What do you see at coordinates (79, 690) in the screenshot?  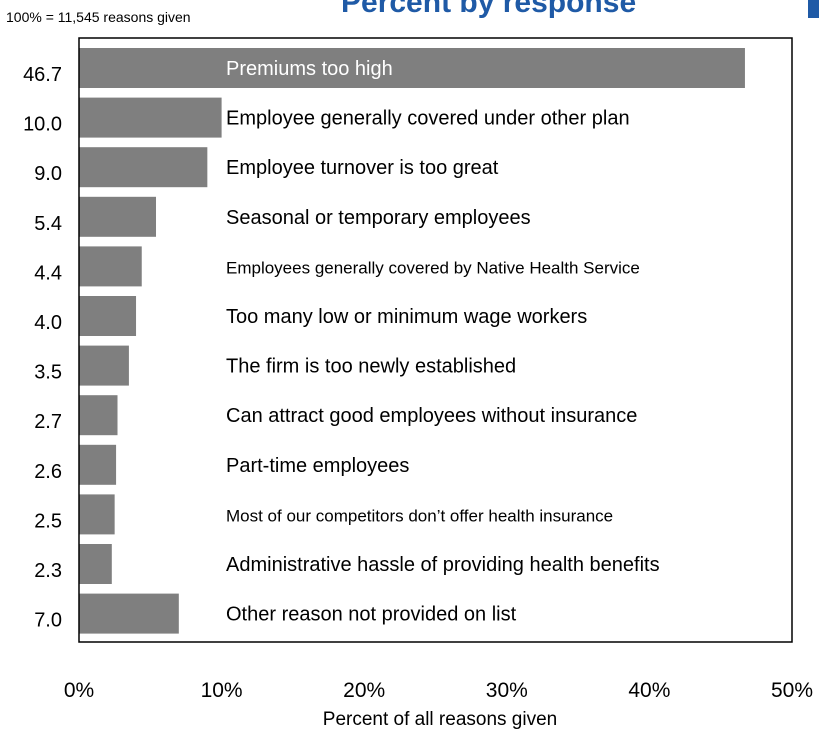 I see `x-tick-label: 0%` at bounding box center [79, 690].